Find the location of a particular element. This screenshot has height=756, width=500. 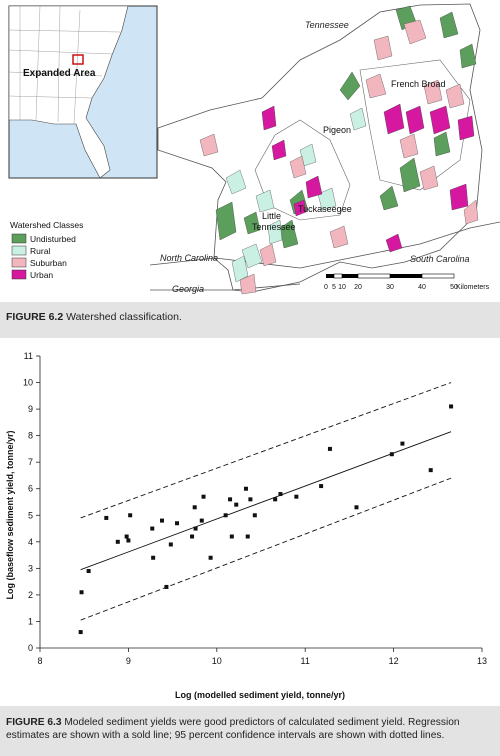

pigeon-basin-outline is located at coordinates (302, 170).